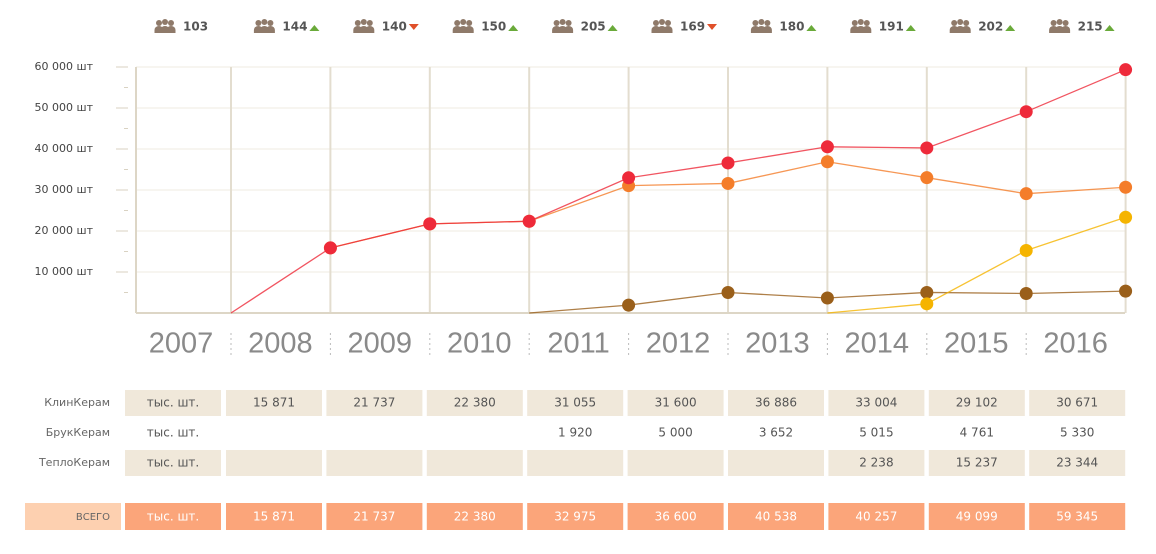 Image resolution: width=1156 pixels, height=554 pixels. Describe the element at coordinates (475, 517) in the screenshot. I see `total-value: 22 380` at that location.